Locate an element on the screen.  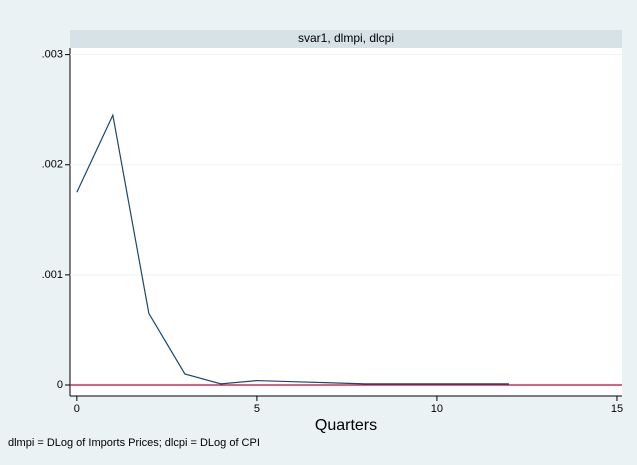
panel-strip is located at coordinates (346, 39).